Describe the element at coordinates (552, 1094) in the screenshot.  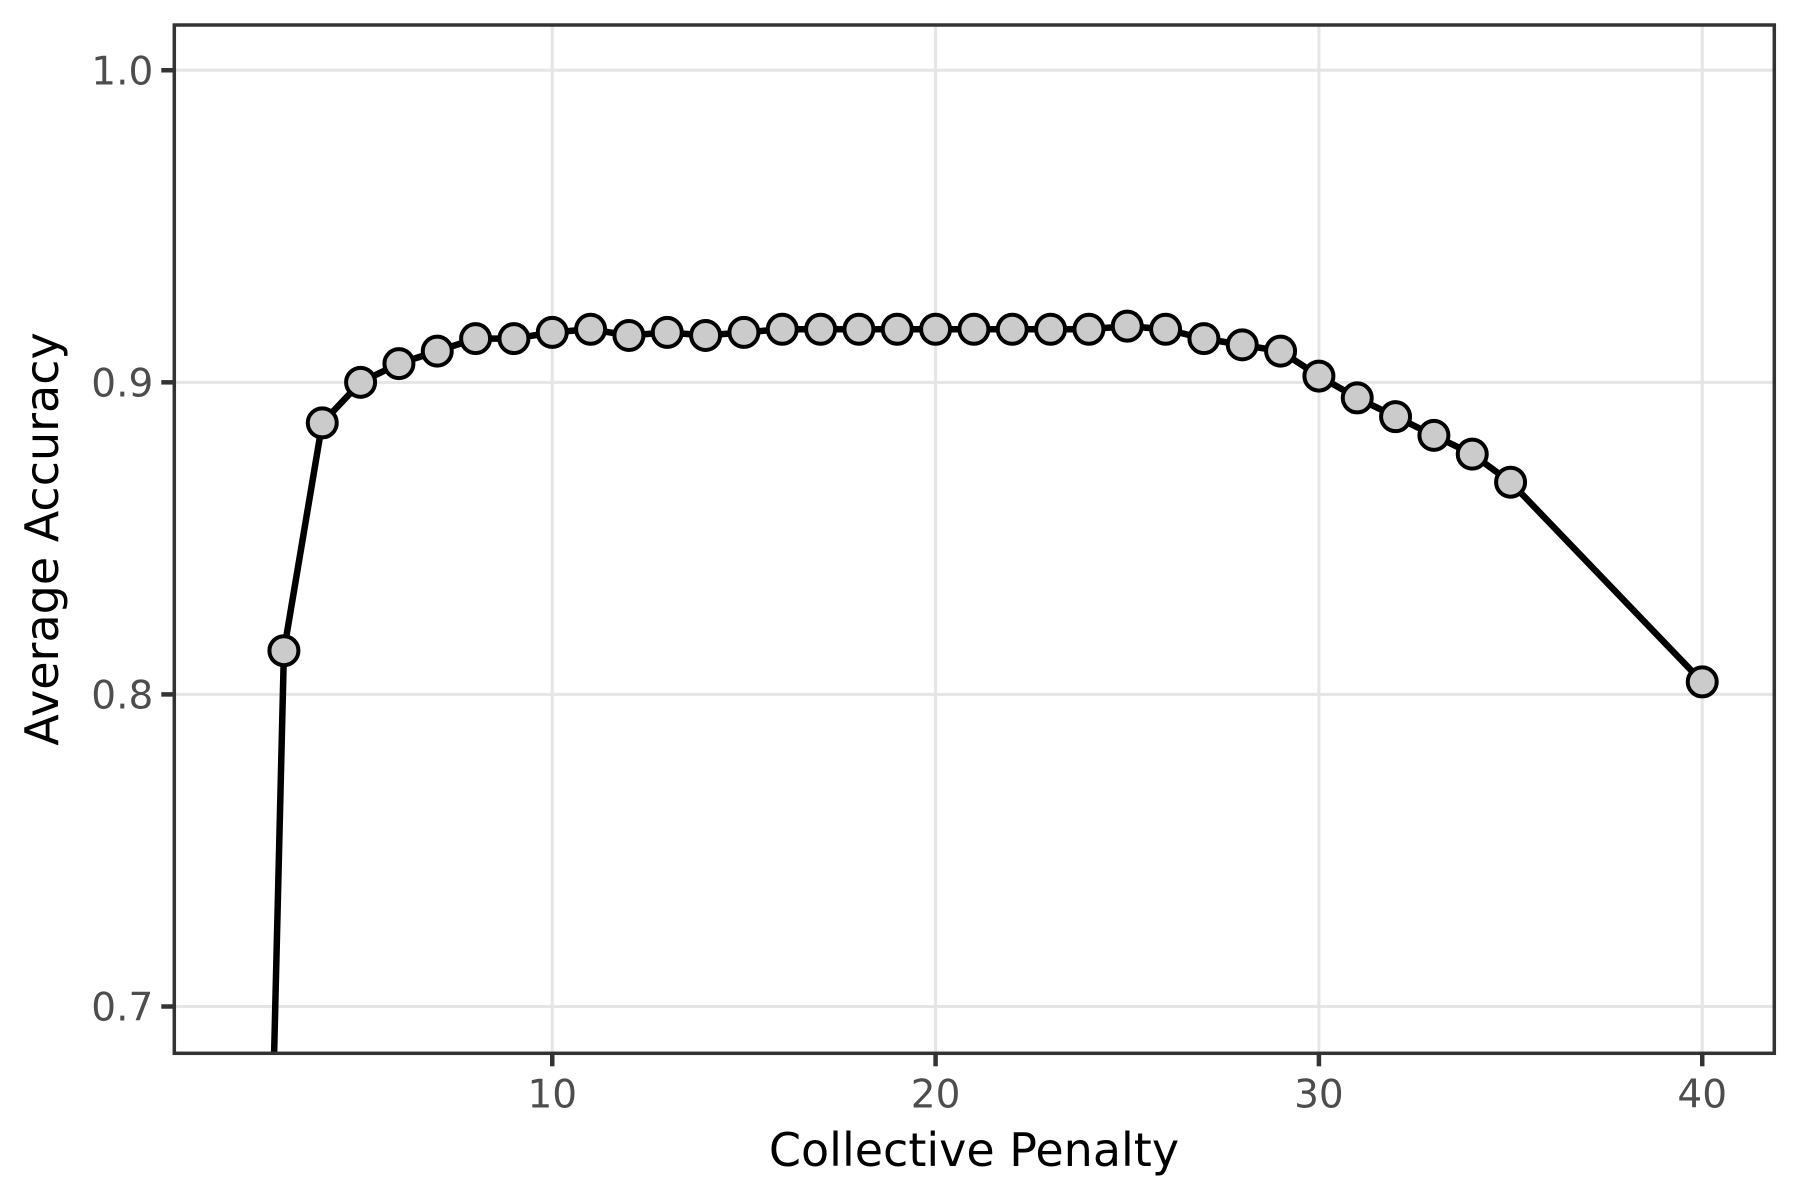
I see `x-tick-label-10: 10` at that location.